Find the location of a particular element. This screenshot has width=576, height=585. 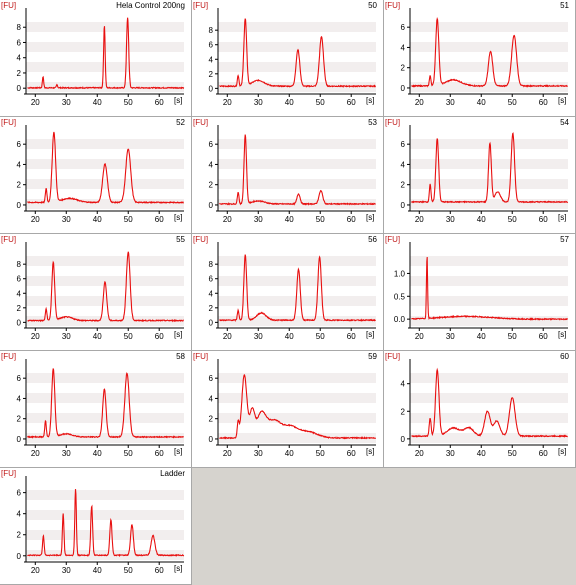

chart-panel: 0 2 4 6 20 30 40 50 60 [FU] 58 [s] is located at coordinates (96, 409).